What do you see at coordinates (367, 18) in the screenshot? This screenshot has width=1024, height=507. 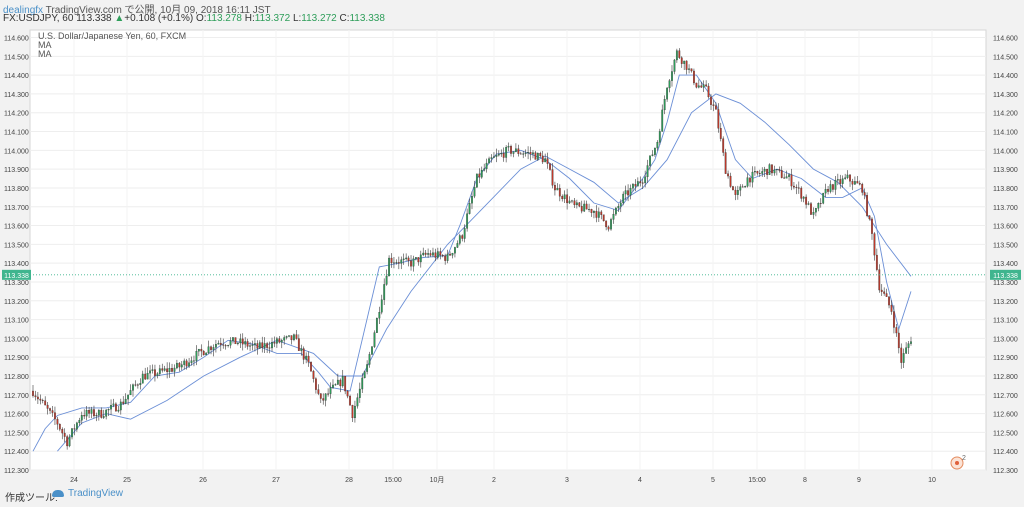 I see `close-value: 113.338` at bounding box center [367, 18].